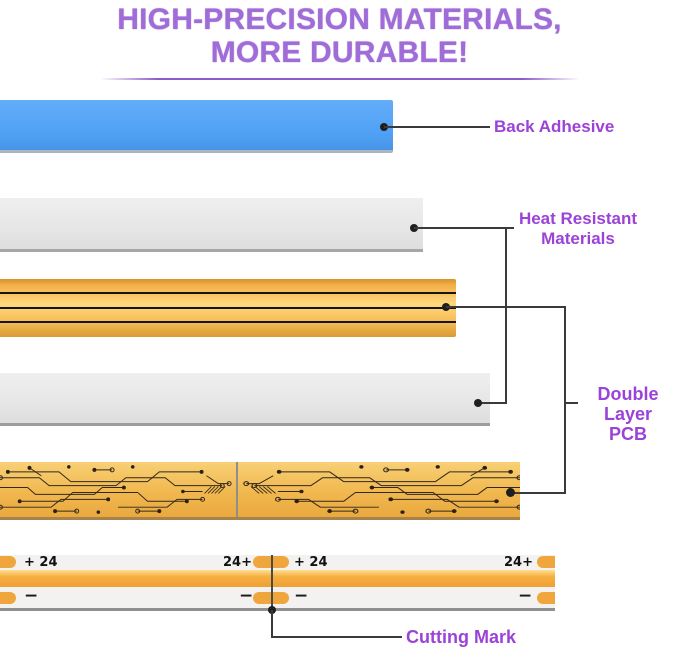 The image size is (679, 651). Describe the element at coordinates (340, 79) in the screenshot. I see `title-divider-line` at that location.